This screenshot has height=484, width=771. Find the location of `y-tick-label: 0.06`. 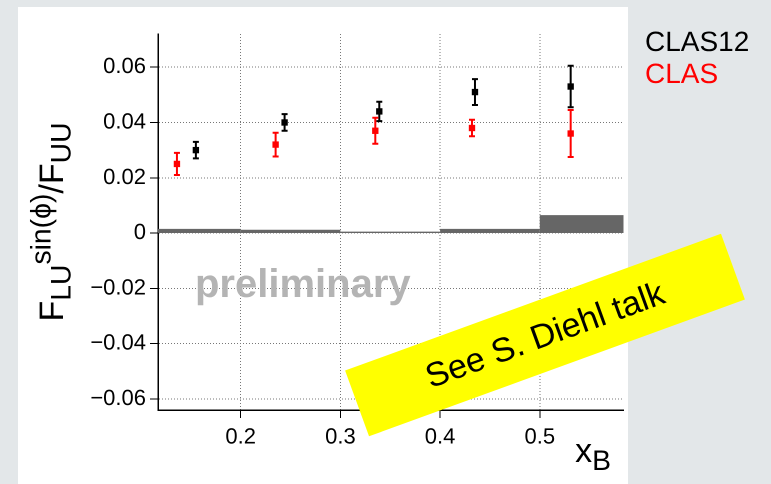

y-tick-label: 0.06 is located at coordinates (124, 65).